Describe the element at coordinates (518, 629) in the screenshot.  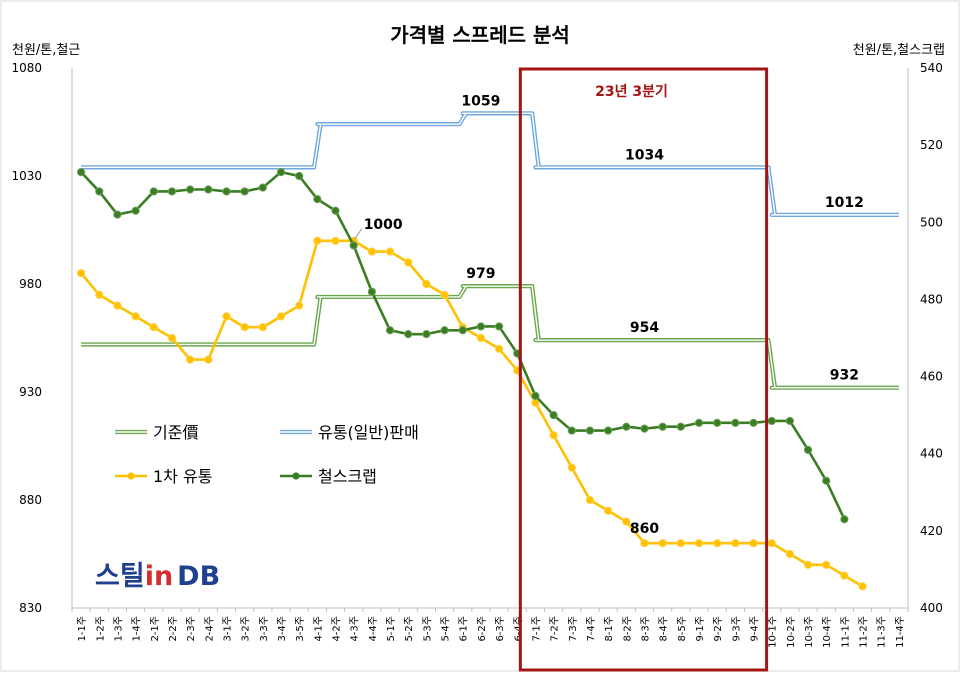
I see `x-tick-label: 6-4주` at that location.